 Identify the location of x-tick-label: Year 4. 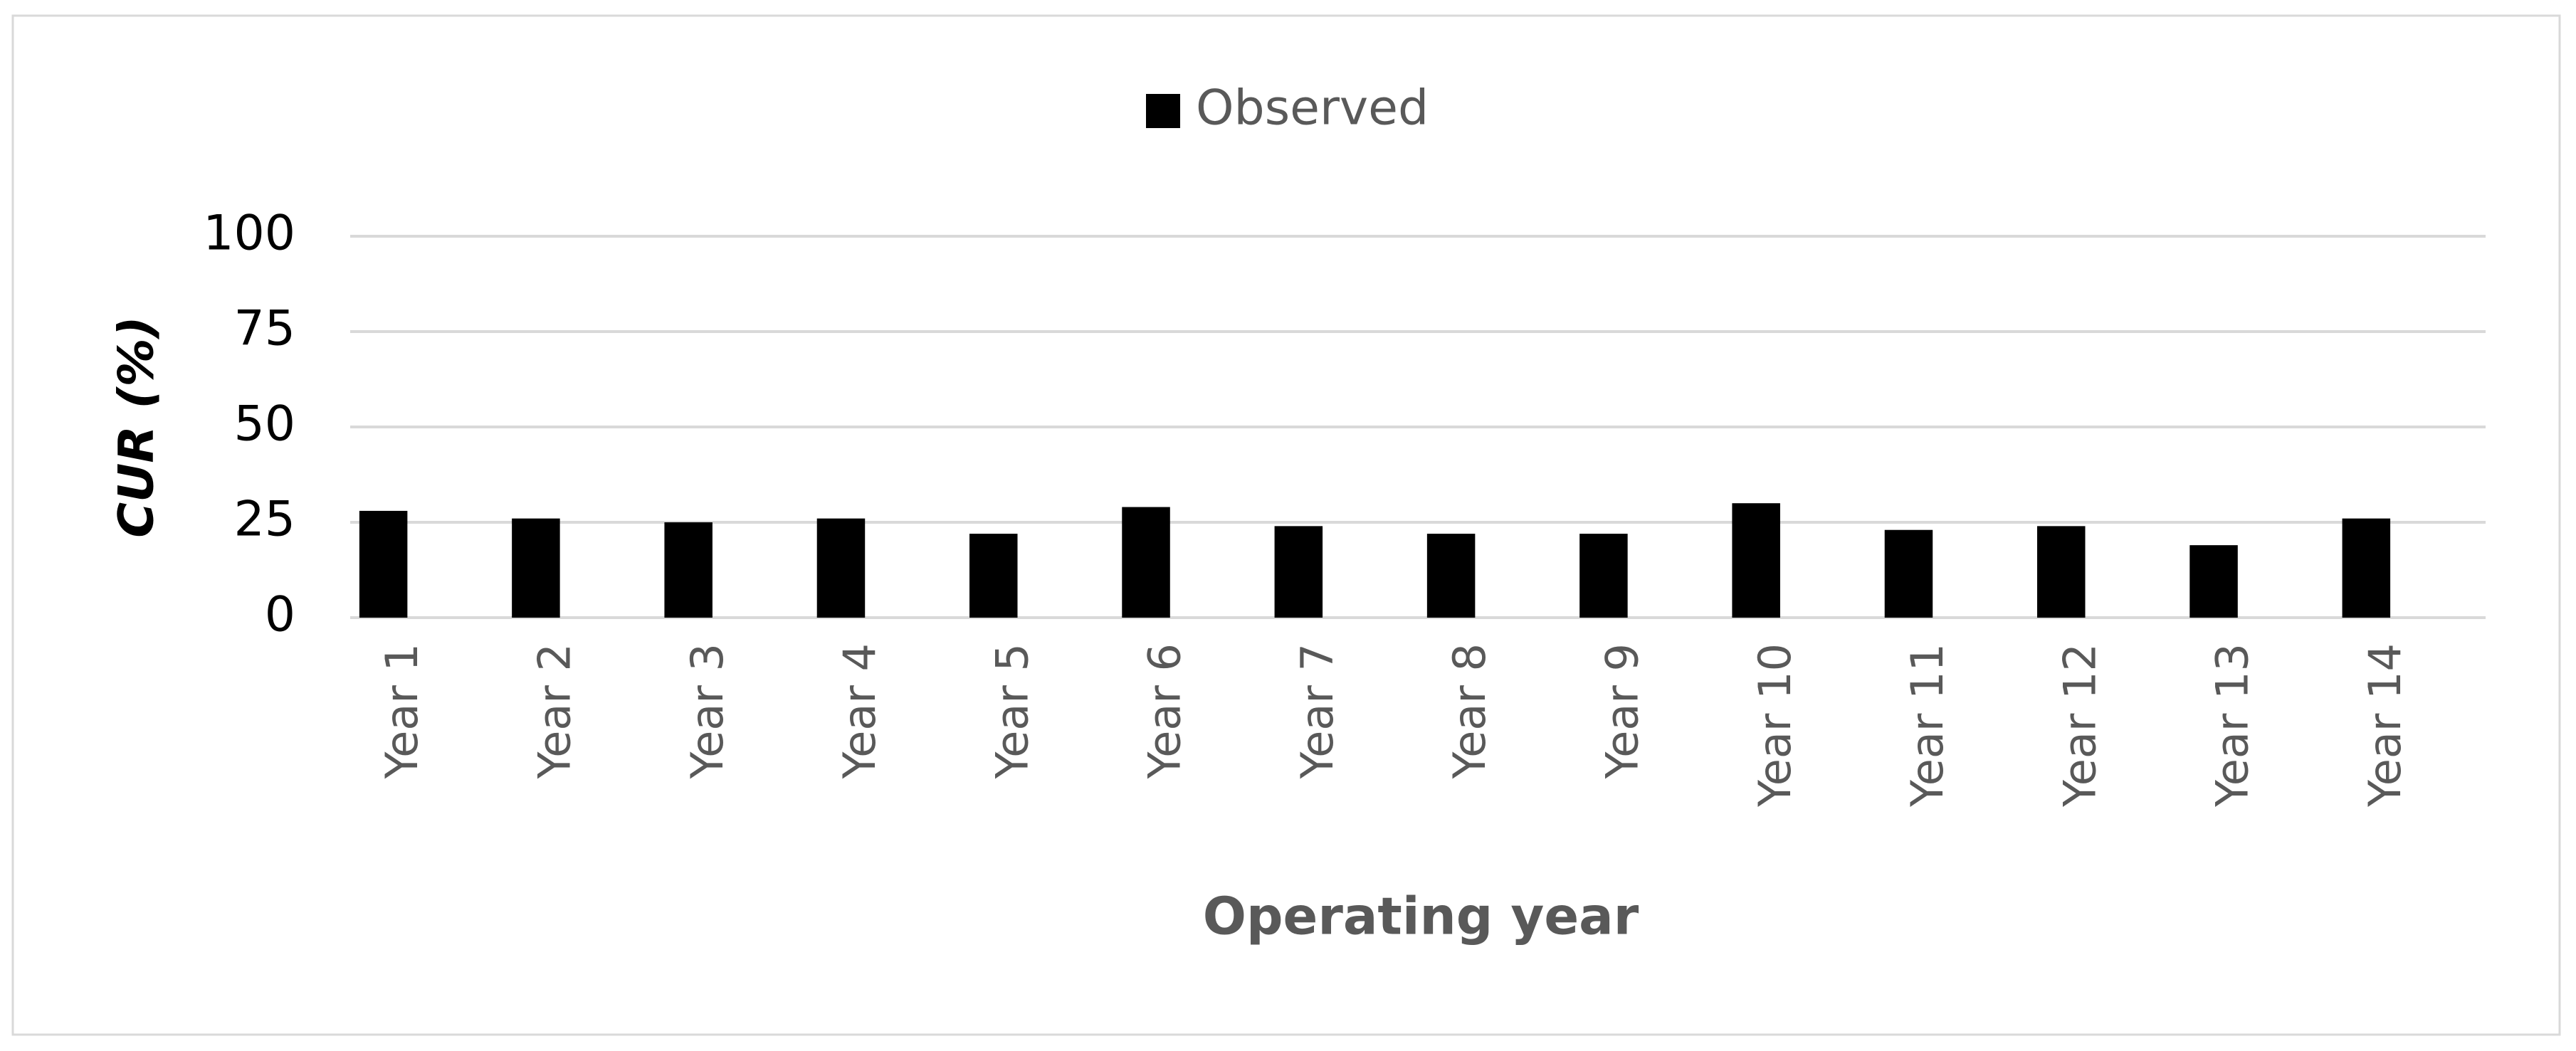
(859, 711).